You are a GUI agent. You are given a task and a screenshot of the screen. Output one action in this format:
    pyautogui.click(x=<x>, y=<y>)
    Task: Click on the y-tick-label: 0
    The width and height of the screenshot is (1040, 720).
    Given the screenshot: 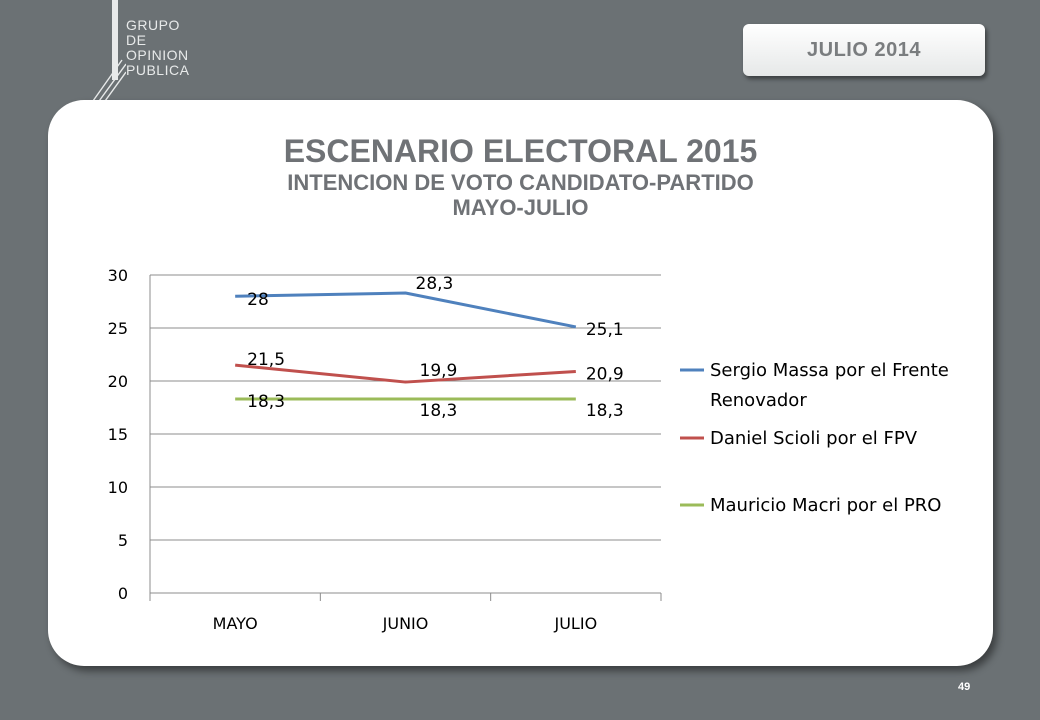 What is the action you would take?
    pyautogui.click(x=123, y=593)
    